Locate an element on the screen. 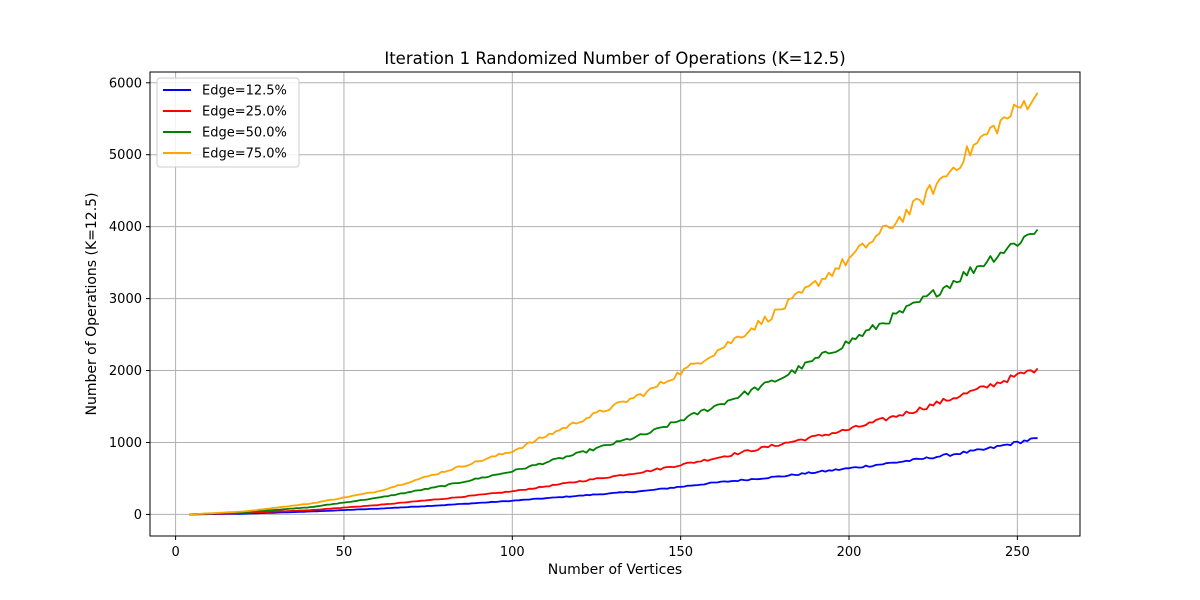 The height and width of the screenshot is (600, 1200). x-tick-label: 200 is located at coordinates (849, 552).